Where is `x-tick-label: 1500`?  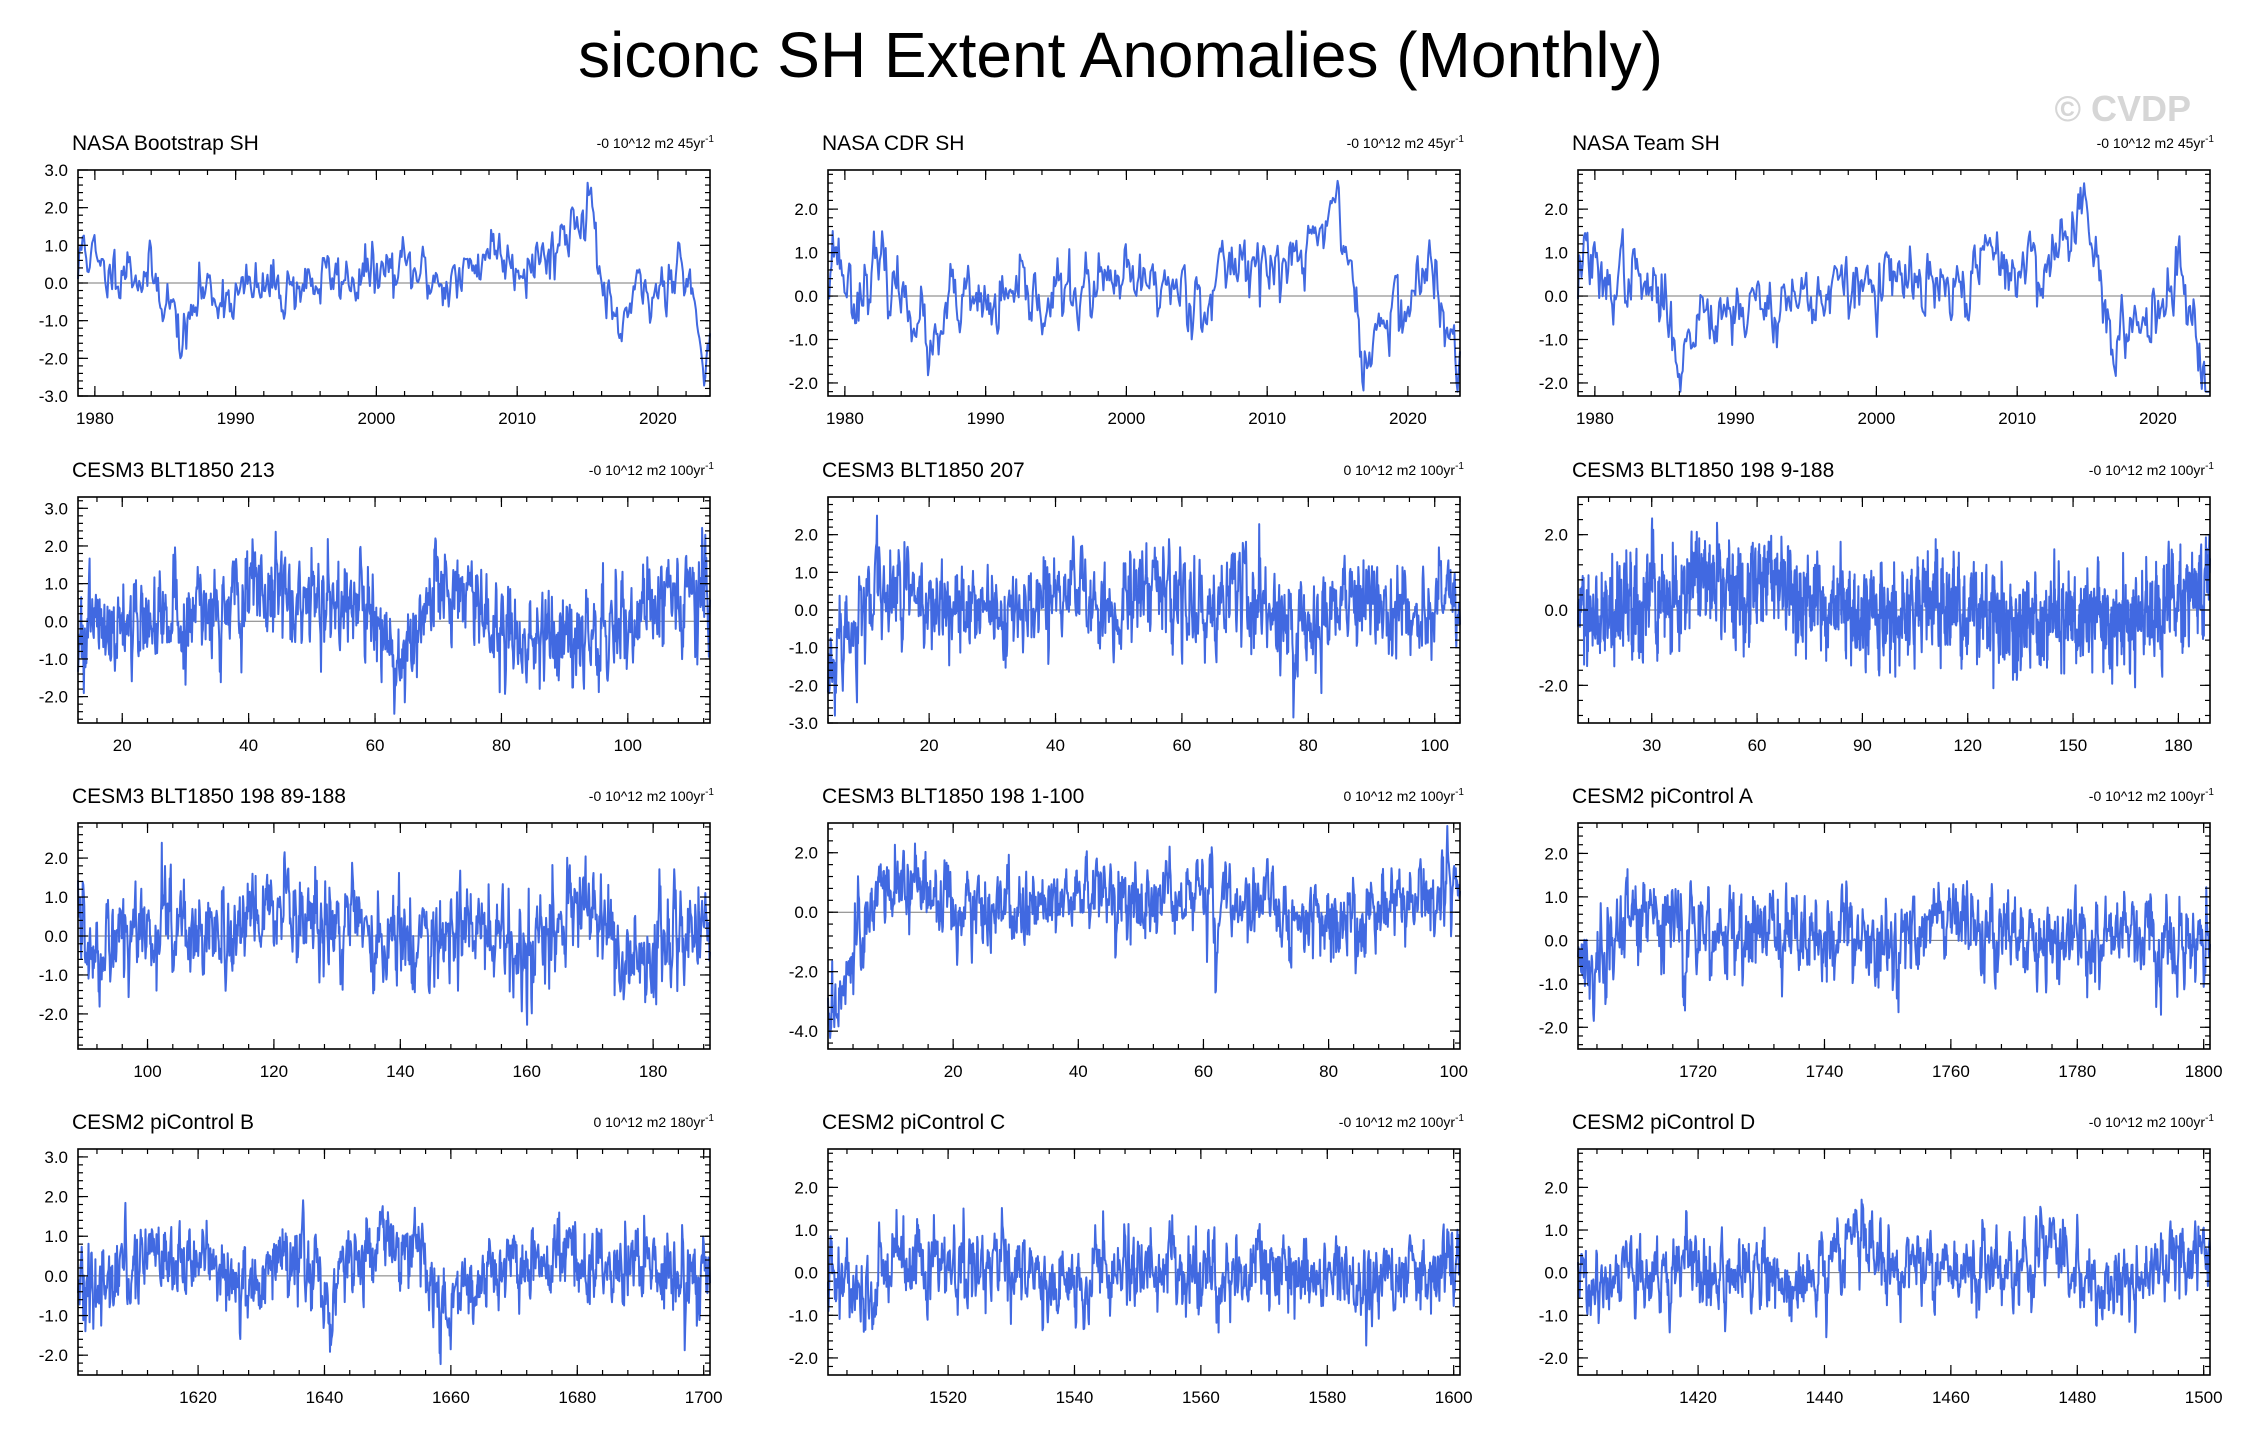 x-tick-label: 1500 is located at coordinates (2204, 1397).